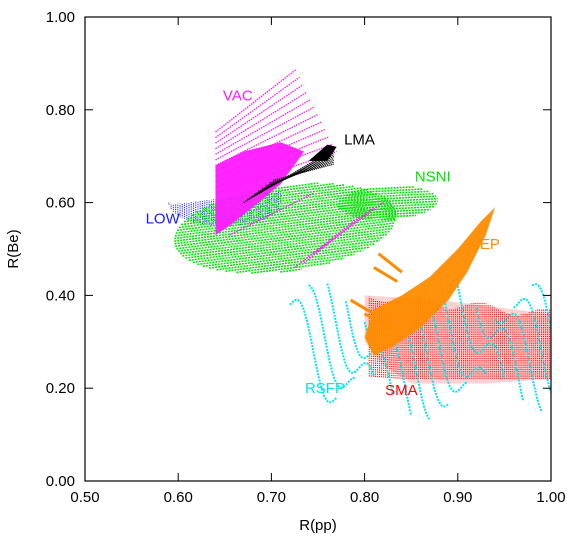 This screenshot has height=537, width=567. I want to click on y-tick-label: 0.20, so click(60, 388).